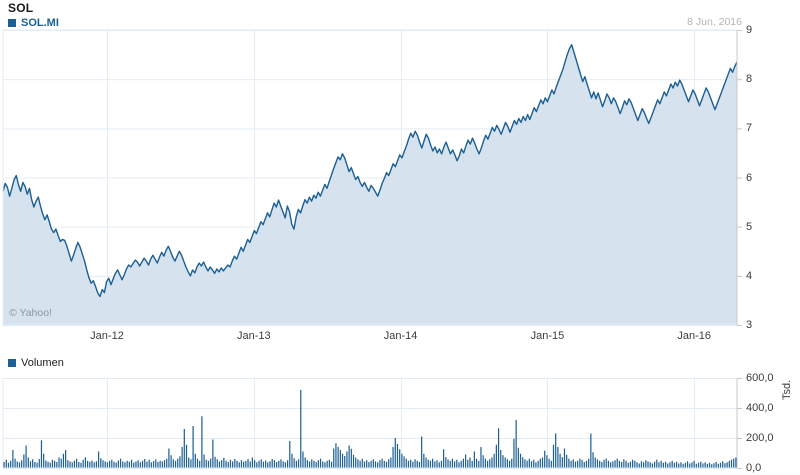 Image resolution: width=800 pixels, height=475 pixels. I want to click on x-tick-label: Jan-14, so click(400, 336).